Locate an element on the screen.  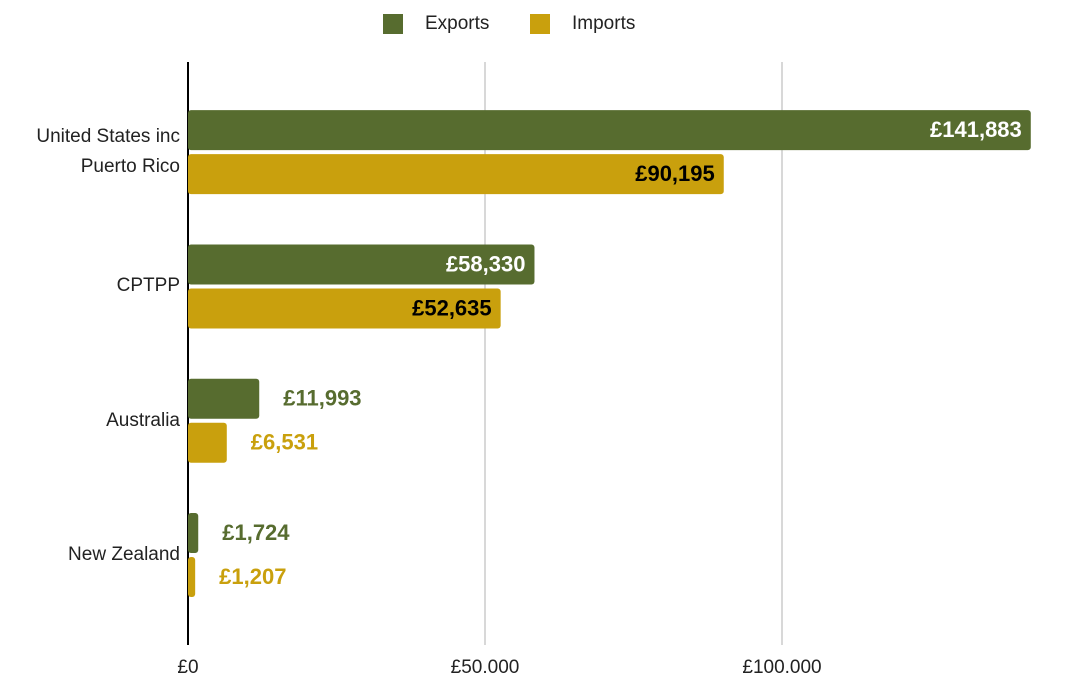
data-label: £1,724 is located at coordinates (256, 532).